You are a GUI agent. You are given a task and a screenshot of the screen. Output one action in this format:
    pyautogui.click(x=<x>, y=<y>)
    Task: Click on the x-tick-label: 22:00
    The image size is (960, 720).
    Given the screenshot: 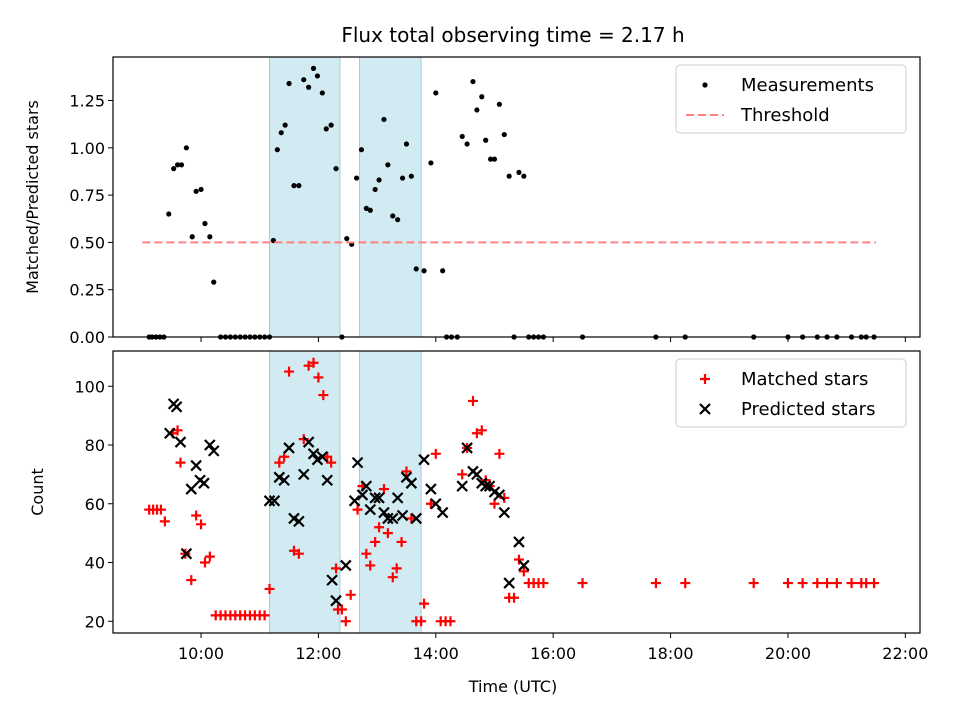 What is the action you would take?
    pyautogui.click(x=905, y=653)
    